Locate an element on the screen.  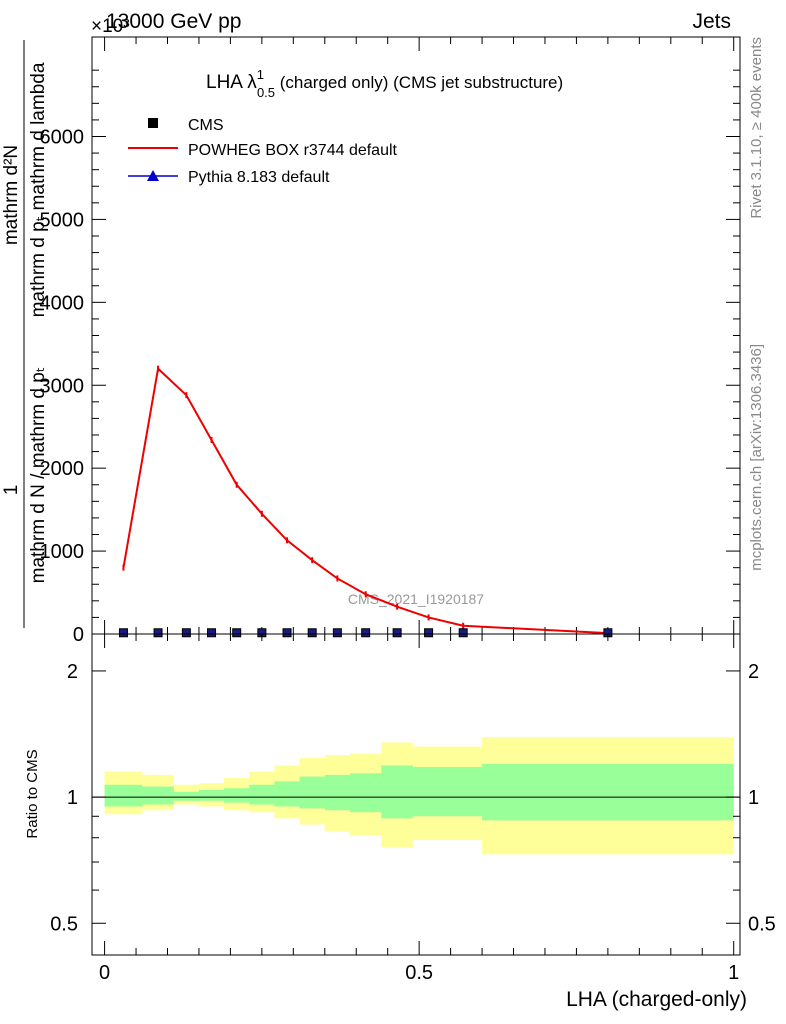
title-subscript: 0.5 is located at coordinates (266, 92).